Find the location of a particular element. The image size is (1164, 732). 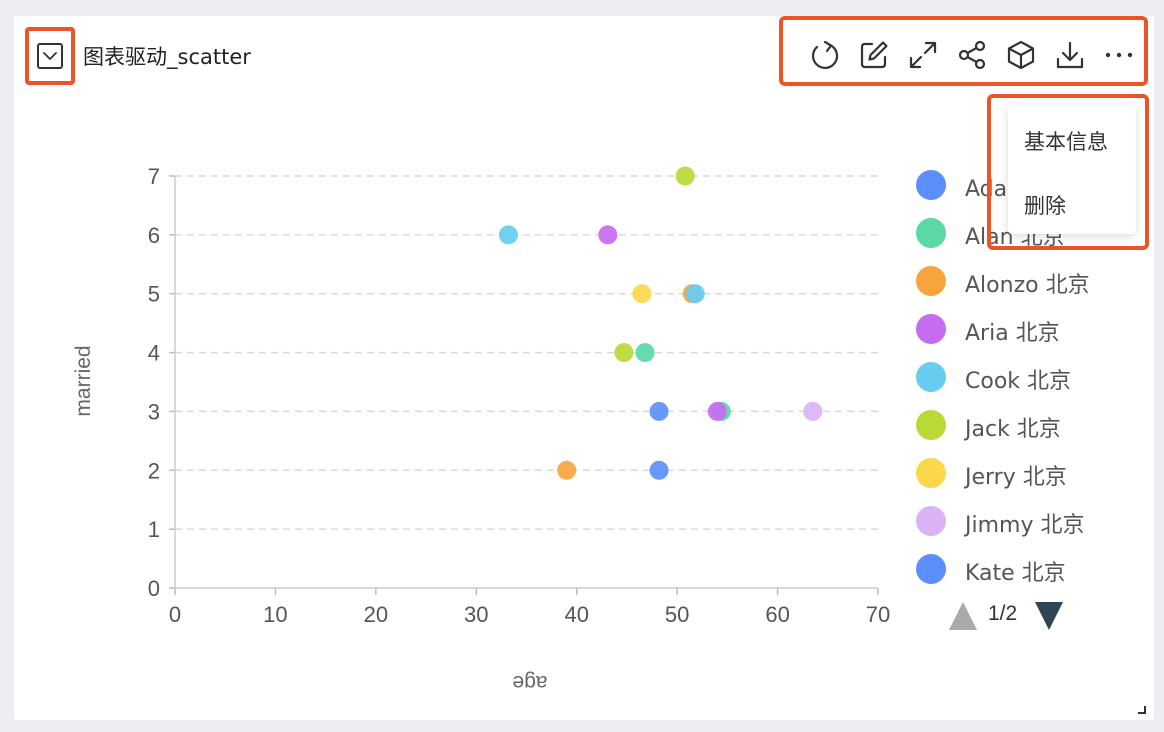

data-points is located at coordinates (660, 323).